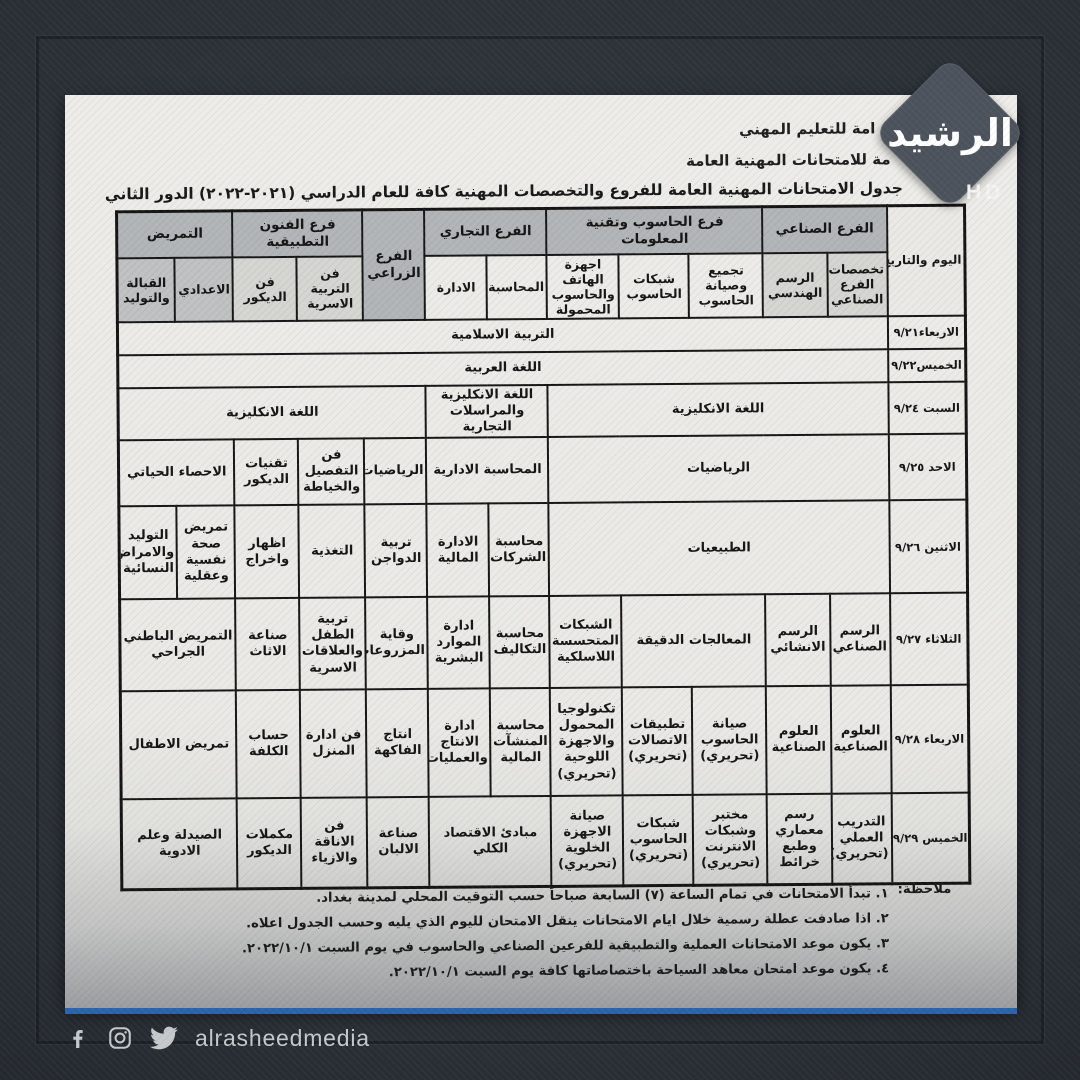 This screenshot has width=1080, height=1080. Describe the element at coordinates (719, 548) in the screenshot. I see `subject-cell: الطبيعيات` at that location.